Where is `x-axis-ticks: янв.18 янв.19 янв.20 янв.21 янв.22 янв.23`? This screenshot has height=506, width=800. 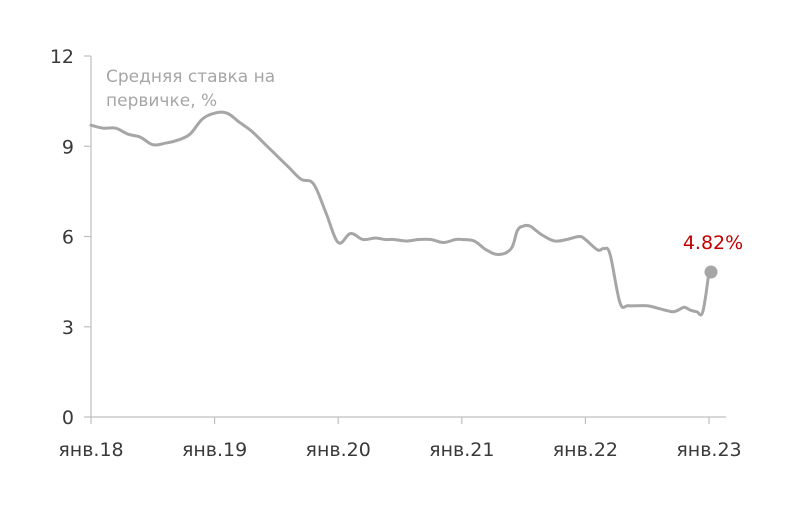
x-axis-ticks: янв.18 янв.19 янв.20 янв.21 янв.22 янв.23 is located at coordinates (400, 439).